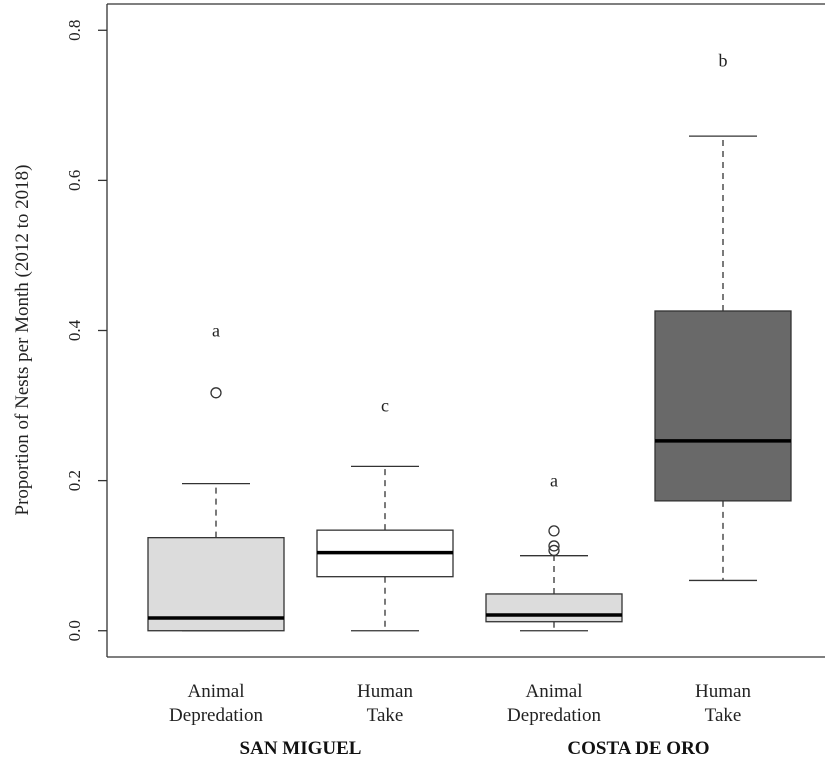 The height and width of the screenshot is (765, 825). What do you see at coordinates (554, 608) in the screenshot?
I see `box-2-iqr` at bounding box center [554, 608].